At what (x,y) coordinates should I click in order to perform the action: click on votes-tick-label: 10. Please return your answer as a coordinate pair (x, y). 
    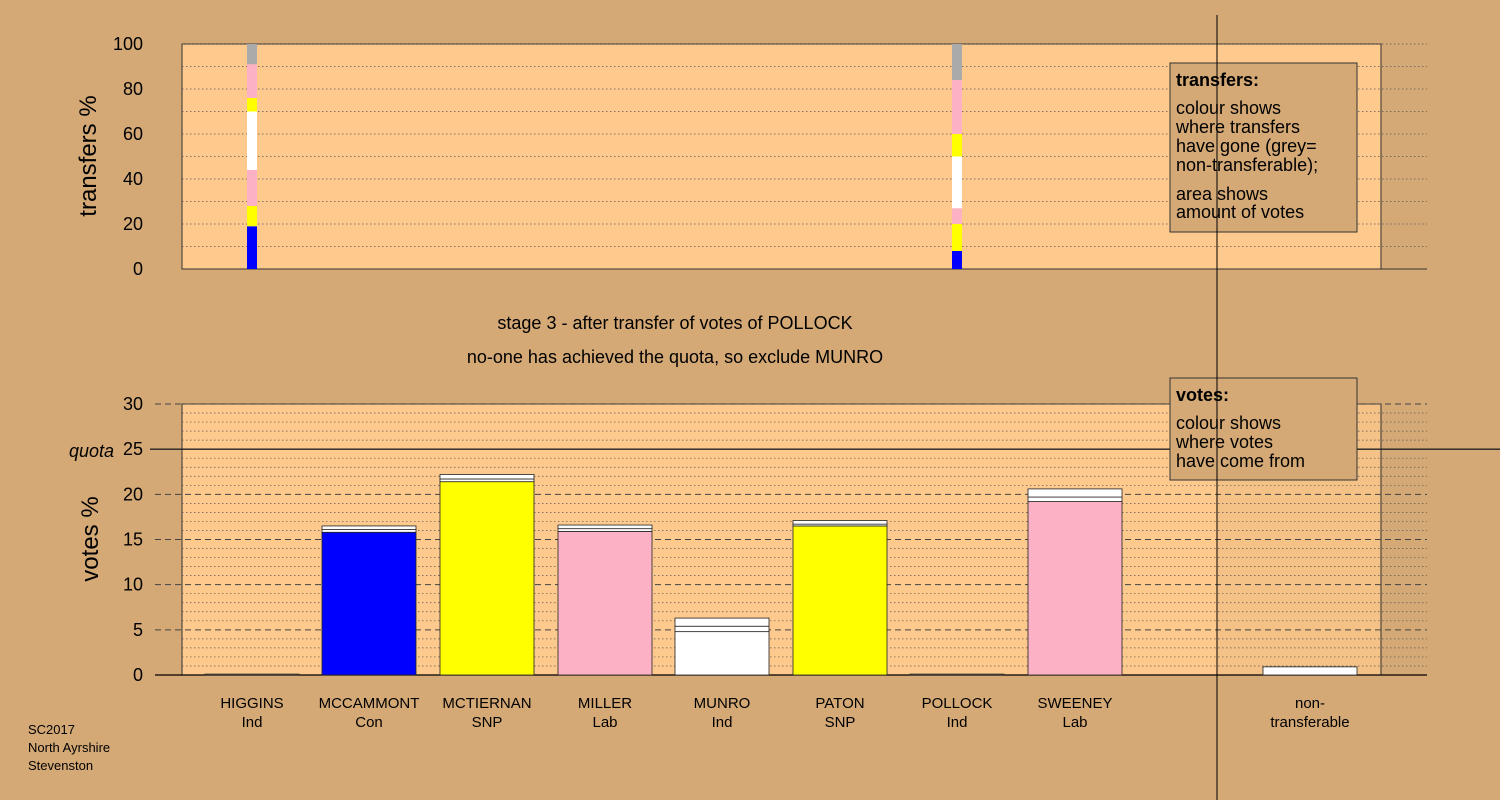
    Looking at the image, I should click on (133, 585).